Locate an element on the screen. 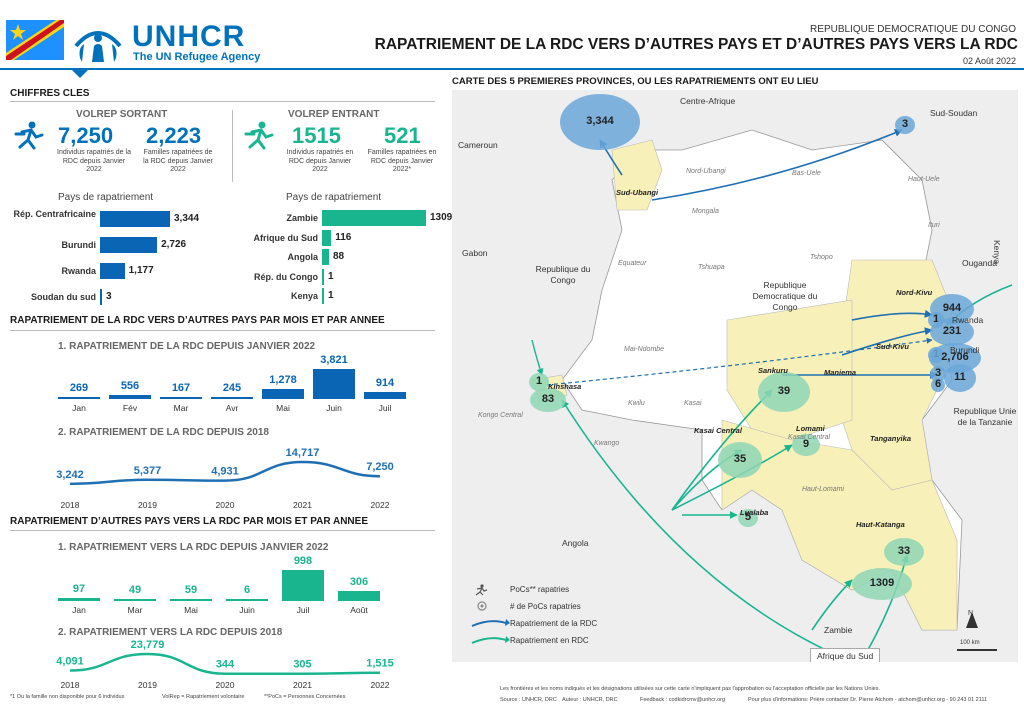  org-name: UNHCR is located at coordinates (189, 36).